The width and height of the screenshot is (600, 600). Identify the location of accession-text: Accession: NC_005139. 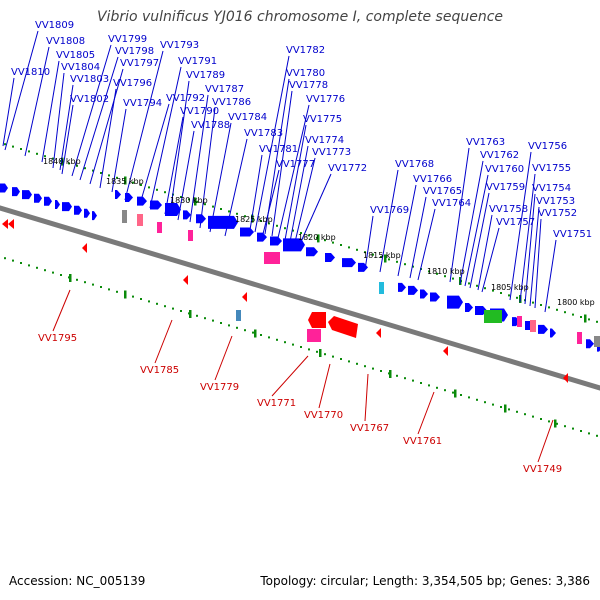
(77, 581).